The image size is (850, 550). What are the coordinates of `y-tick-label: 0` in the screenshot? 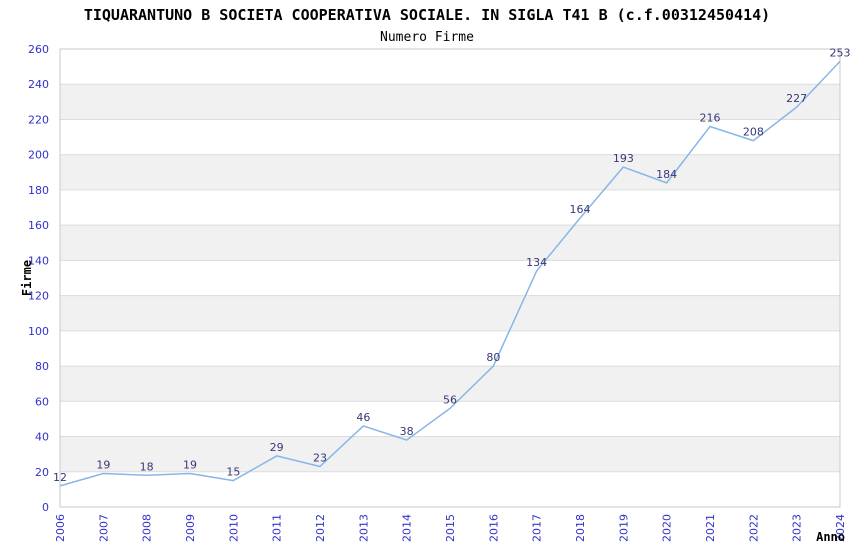 It's located at (45, 507).